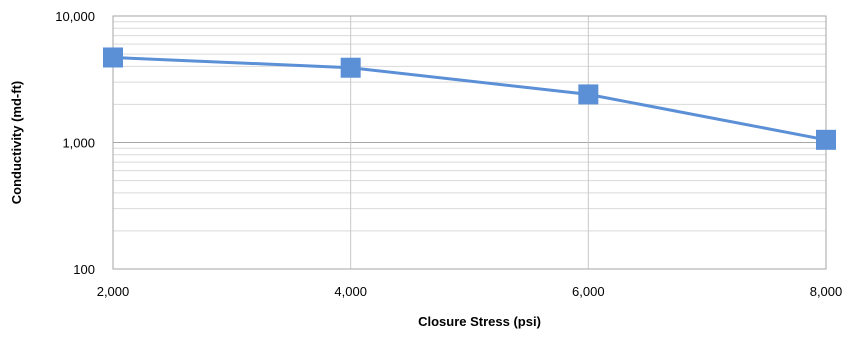 The height and width of the screenshot is (338, 849). Describe the element at coordinates (16, 142) in the screenshot. I see `y-axis-title: Conductivity (md-ft)` at that location.